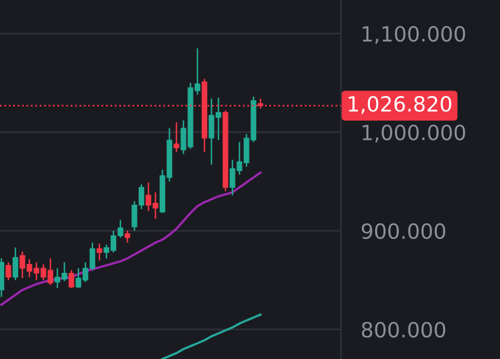  I want to click on ref-line-label: 1,026.820, so click(400, 105).